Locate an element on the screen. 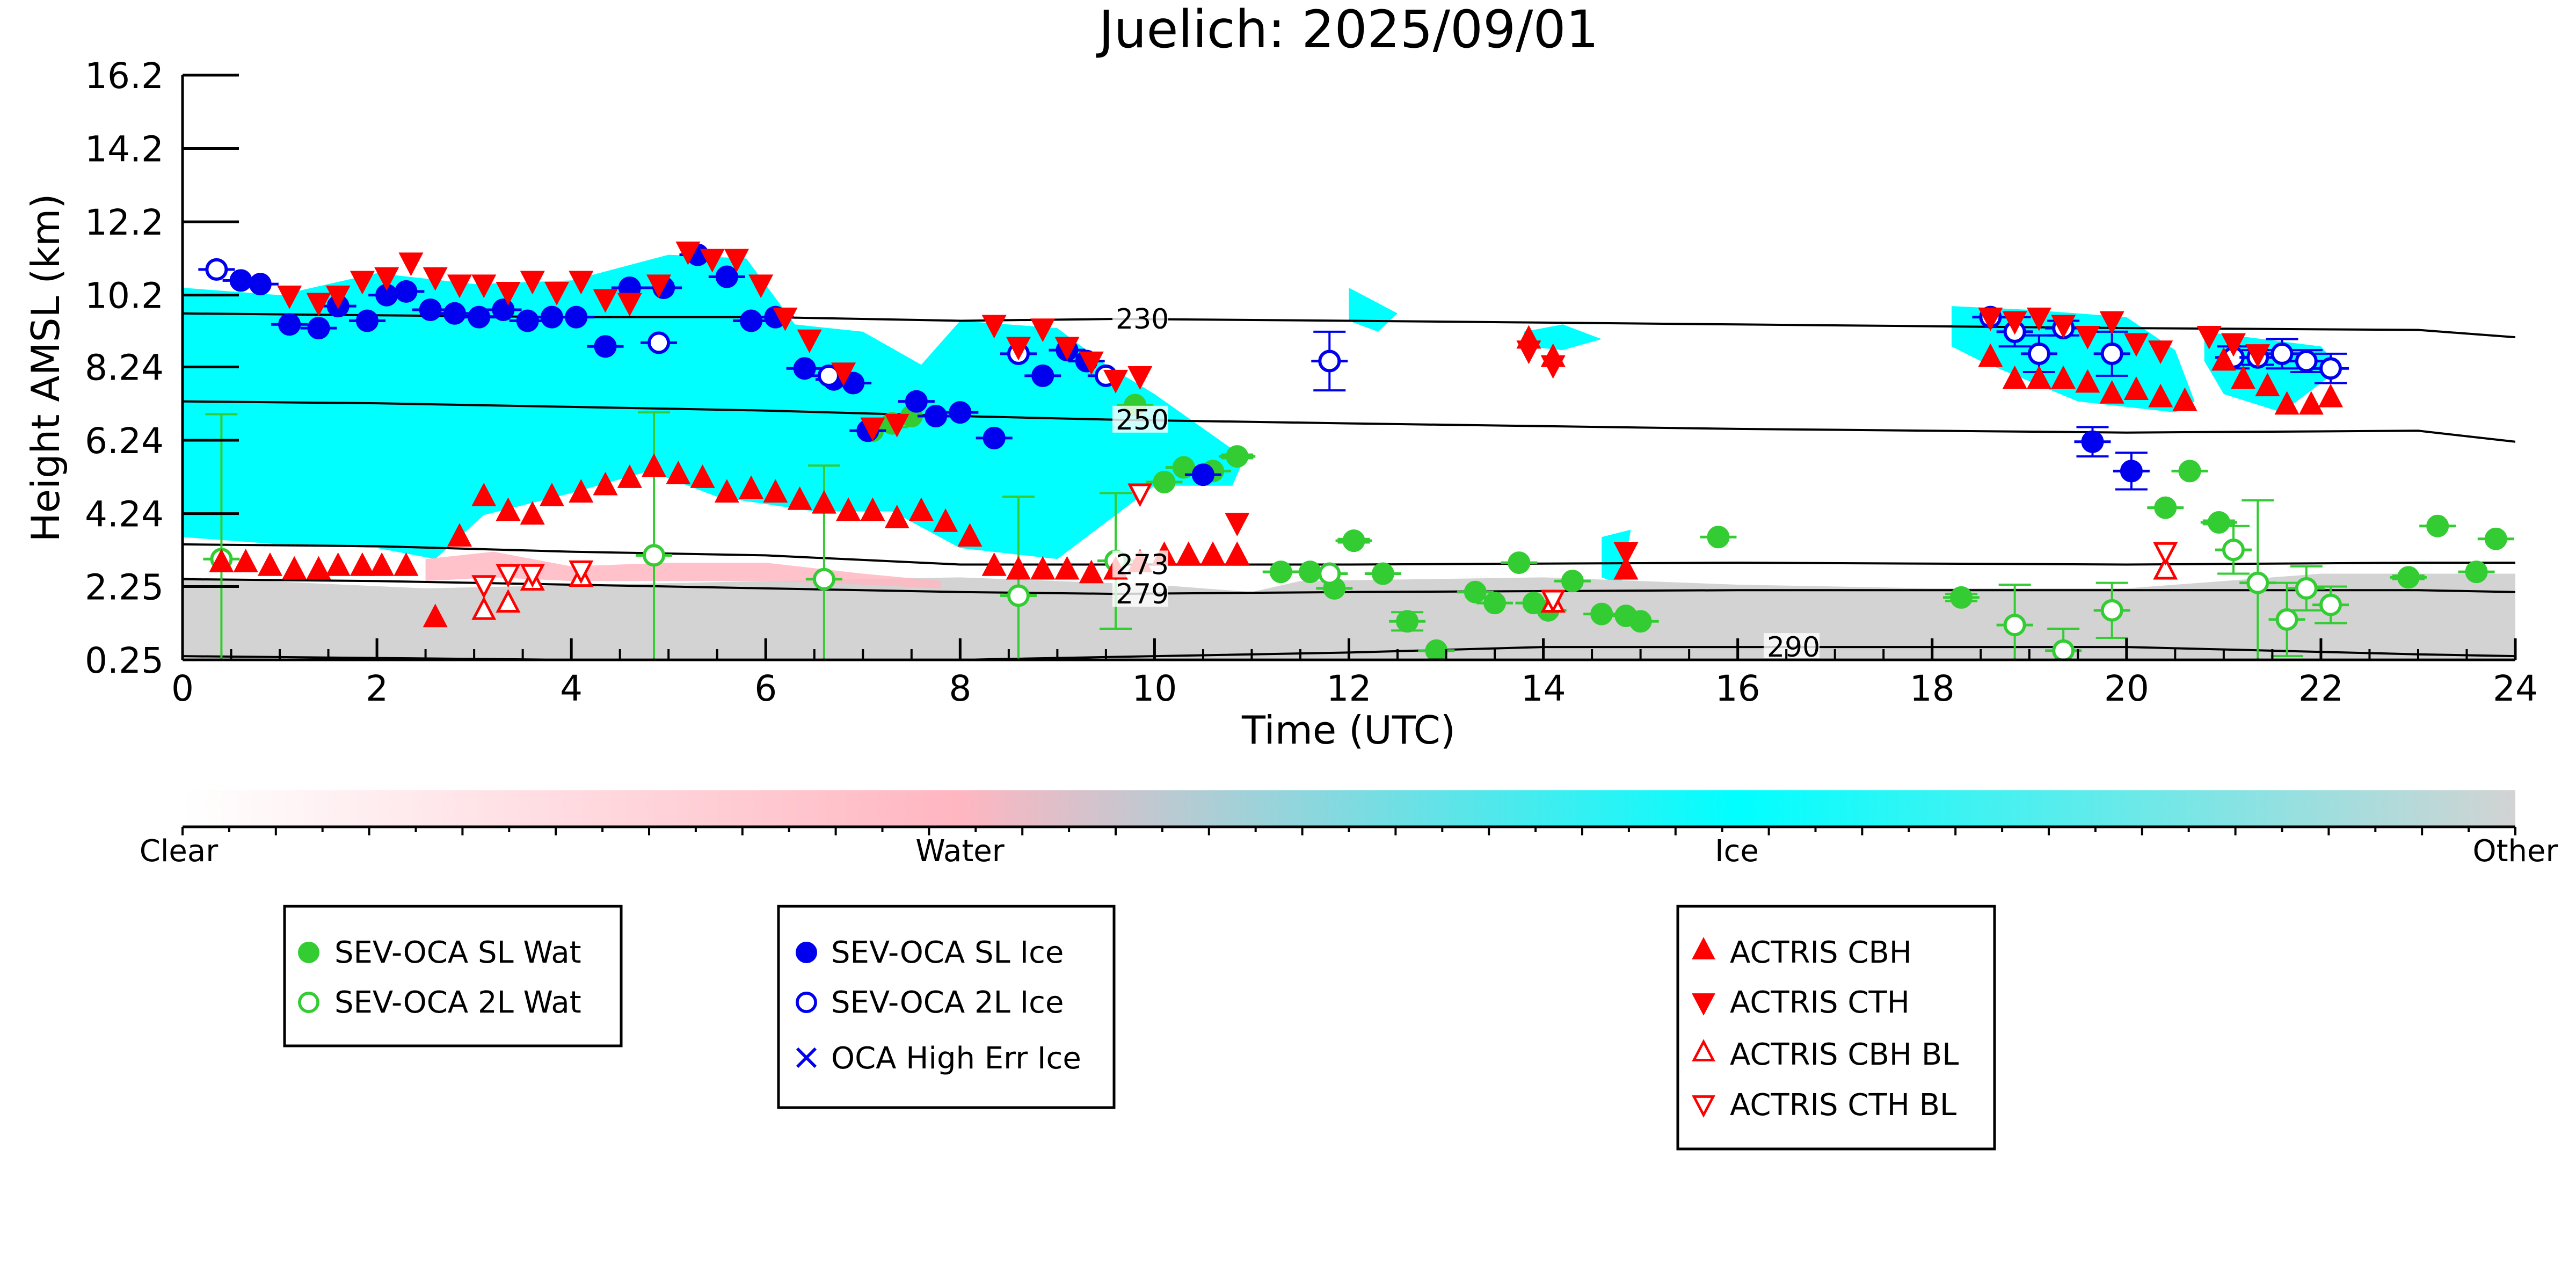  y-tick-label: 0.25 is located at coordinates (124, 660).